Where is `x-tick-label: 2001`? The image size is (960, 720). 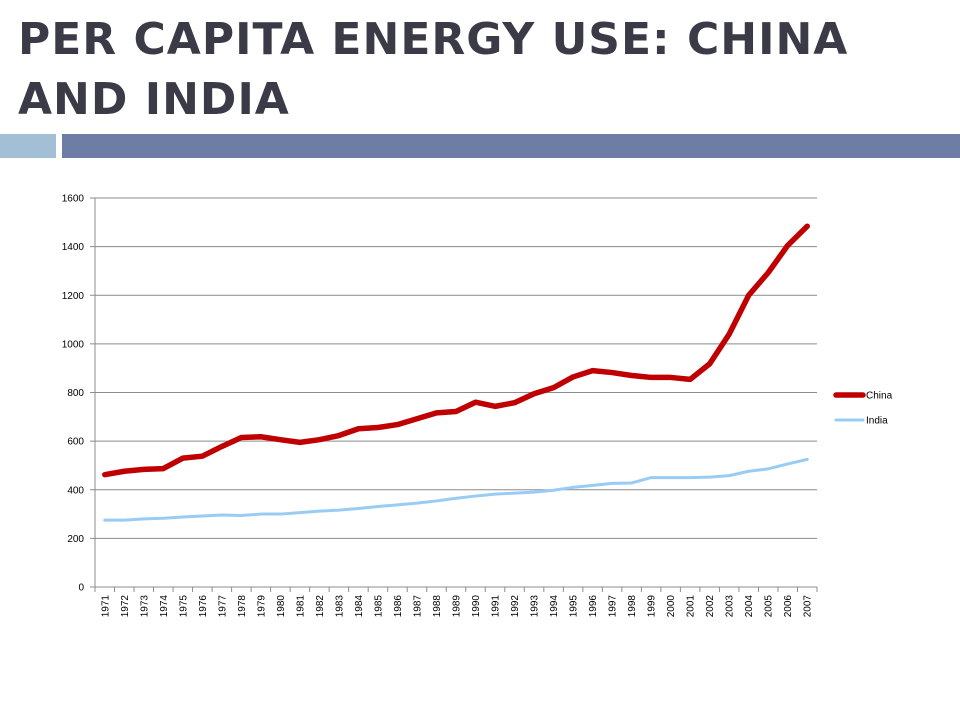 x-tick-label: 2001 is located at coordinates (691, 606).